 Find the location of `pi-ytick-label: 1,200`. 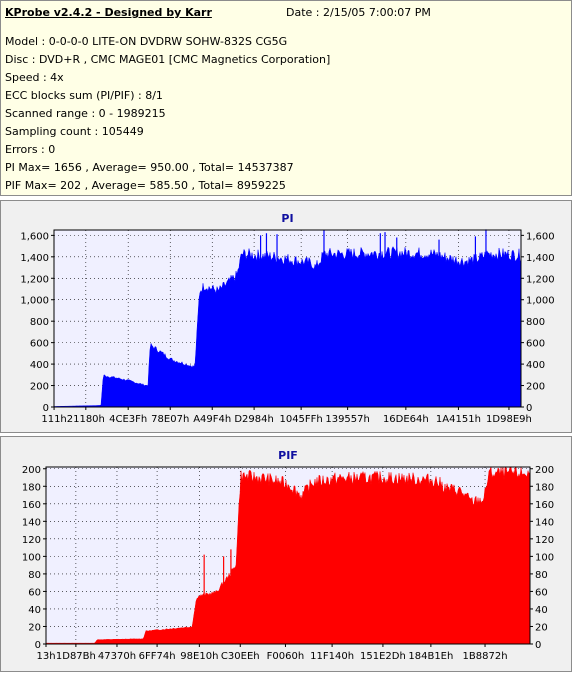

pi-ytick-label: 1,200 is located at coordinates (34, 279).